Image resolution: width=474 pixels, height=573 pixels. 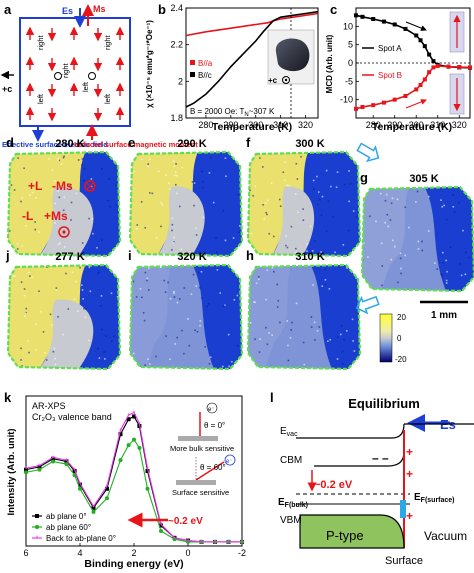 I want to click on y-tick-label: 2, so click(x=180, y=81).